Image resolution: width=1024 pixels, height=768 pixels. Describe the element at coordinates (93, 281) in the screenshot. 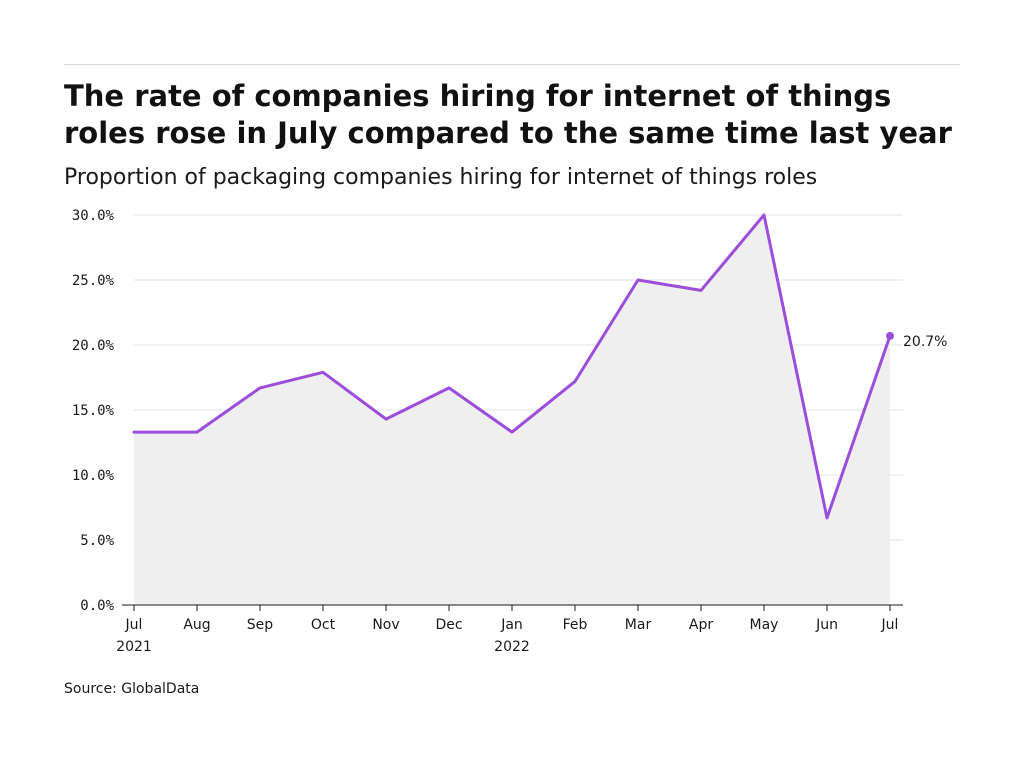

I see `y-tick-label: 25.0%` at that location.